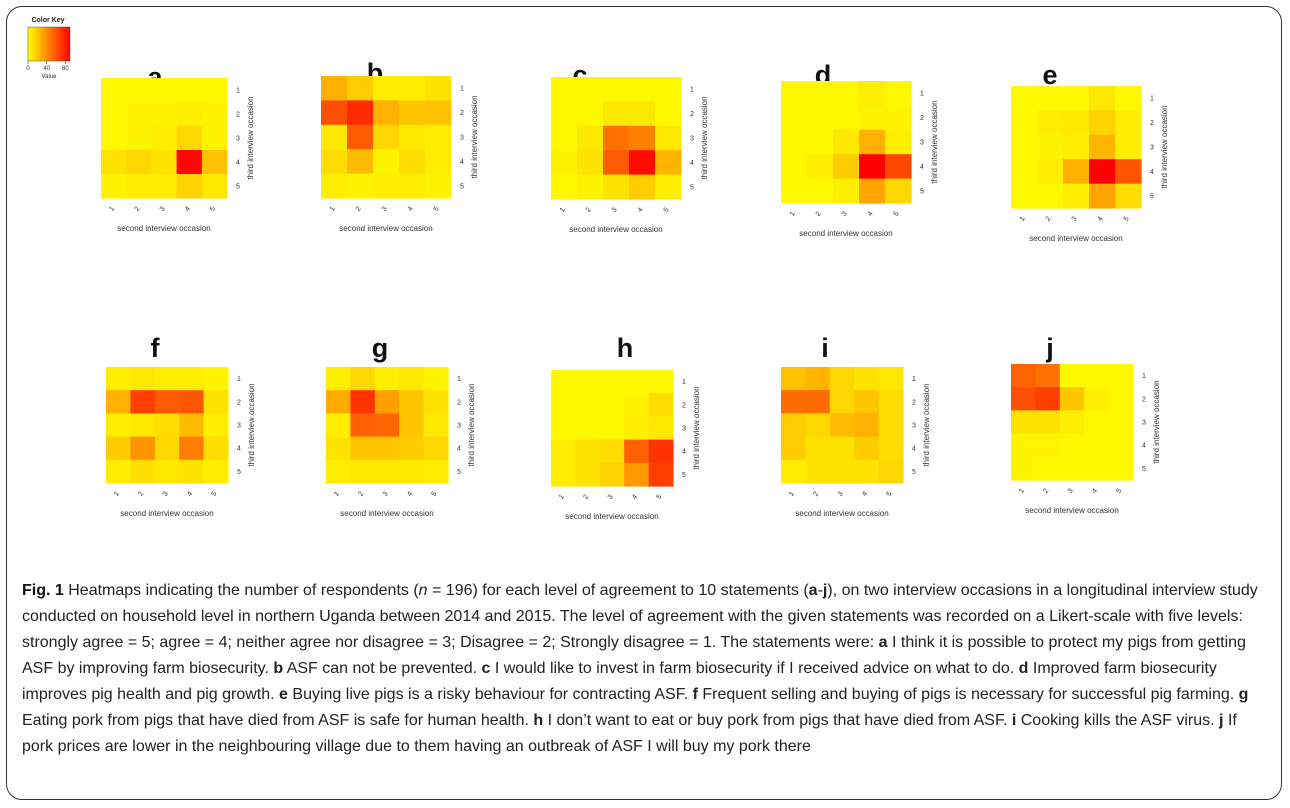 This screenshot has height=808, width=1290. Describe the element at coordinates (278, 668) in the screenshot. I see `statement-letter: b` at that location.